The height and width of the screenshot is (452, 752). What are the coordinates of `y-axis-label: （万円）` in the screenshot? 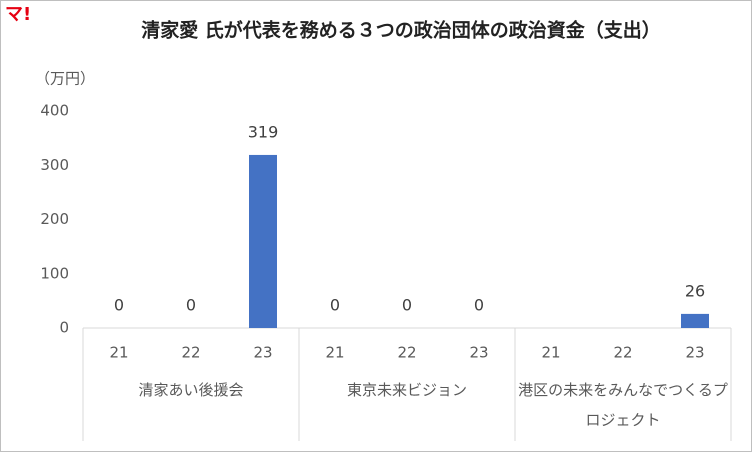 It's located at (65, 79).